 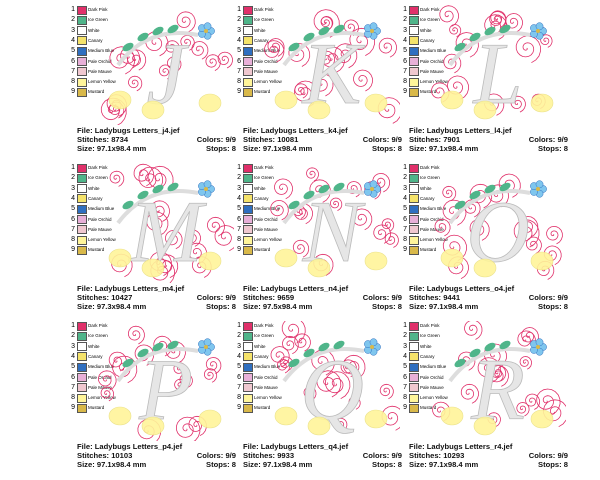 I want to click on flower-center, so click(x=372, y=31).